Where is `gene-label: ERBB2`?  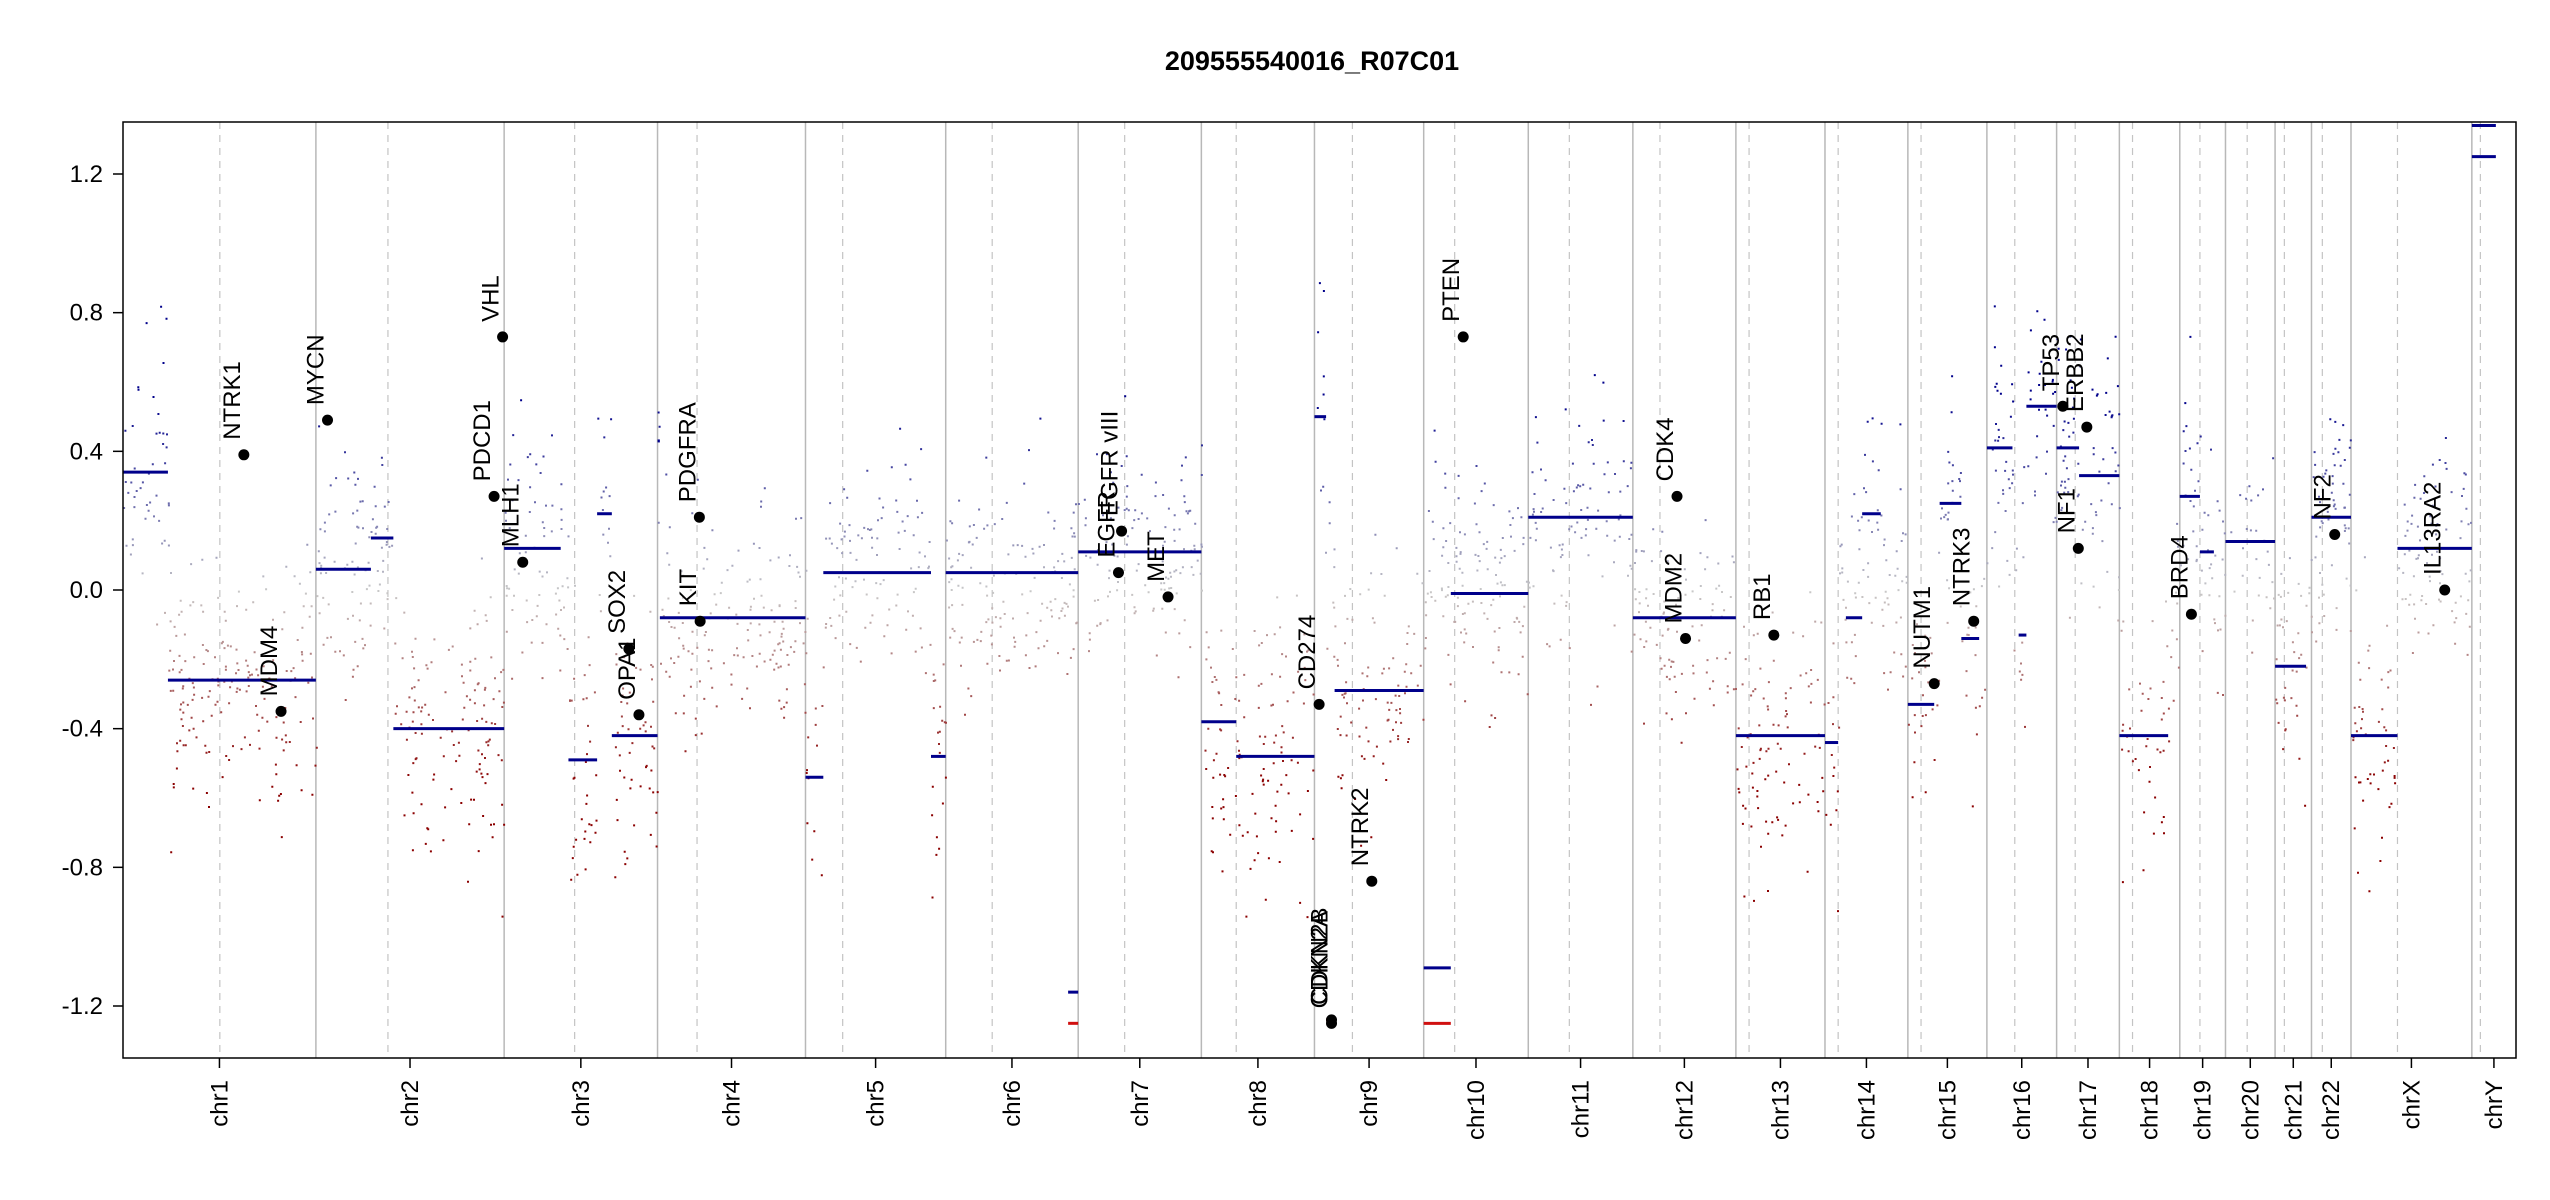
gene-label: ERBB2 is located at coordinates (2075, 372).